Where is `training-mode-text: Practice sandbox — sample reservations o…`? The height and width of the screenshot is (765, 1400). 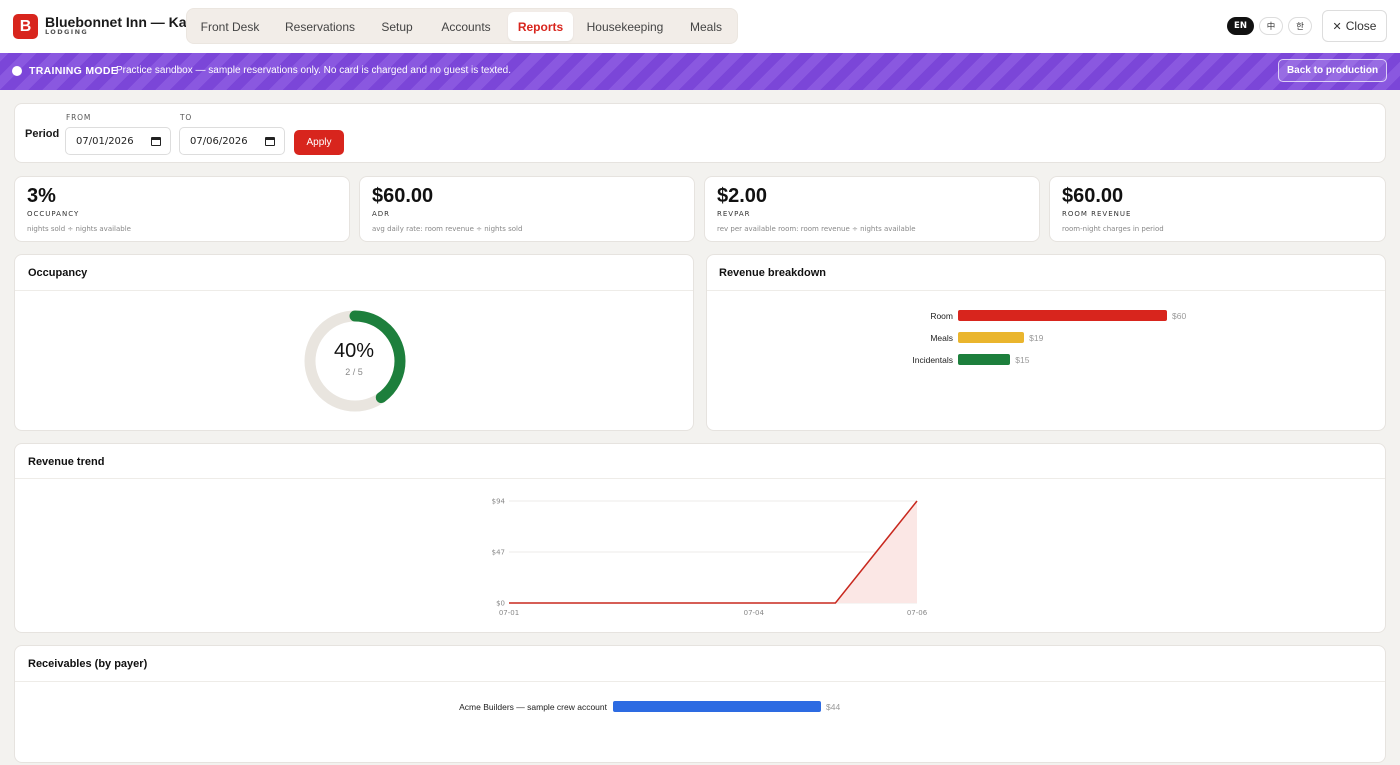
training-mode-text: Practice sandbox — sample reservations o… is located at coordinates (314, 70).